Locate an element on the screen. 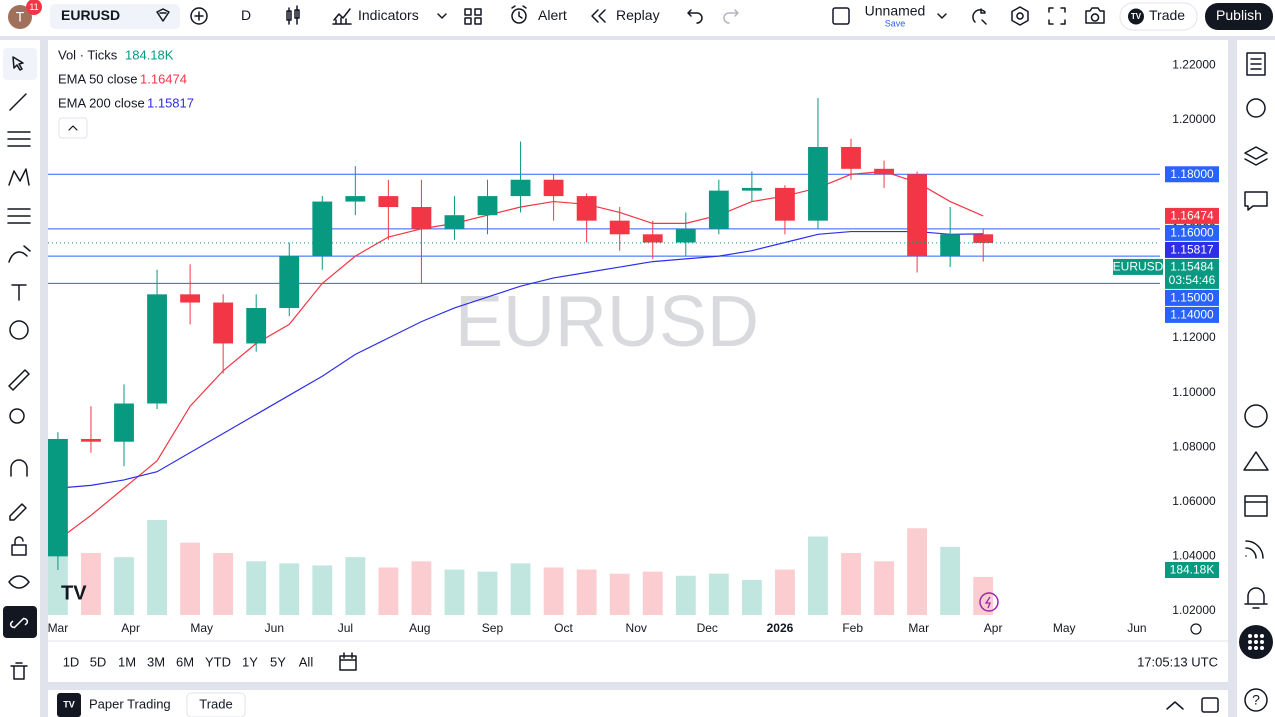 This screenshot has width=1275, height=717. alert-button: Alert is located at coordinates (539, 14).